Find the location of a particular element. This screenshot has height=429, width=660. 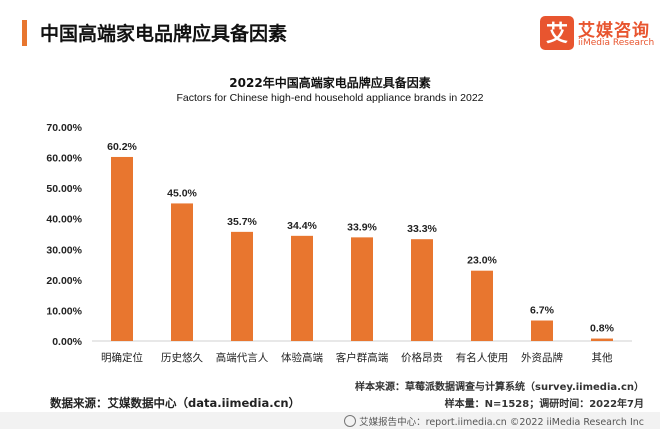

category-label: 体验高端 is located at coordinates (302, 357).